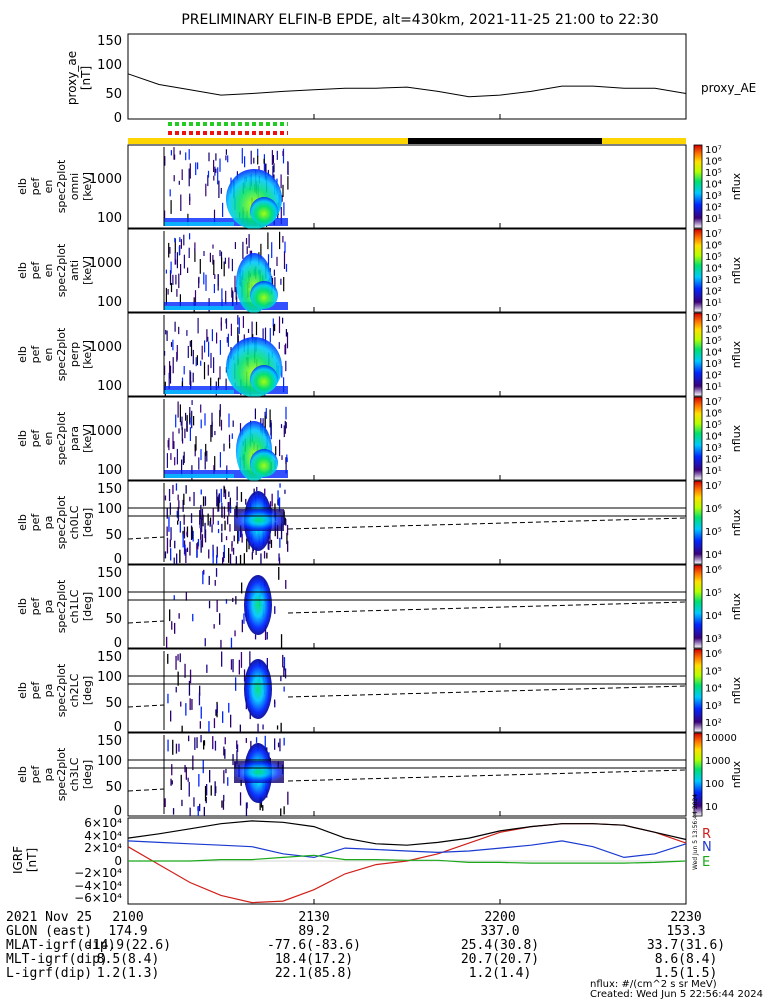  Describe the element at coordinates (87, 354) in the screenshot. I see `energy-ylabel: [keV]` at that location.